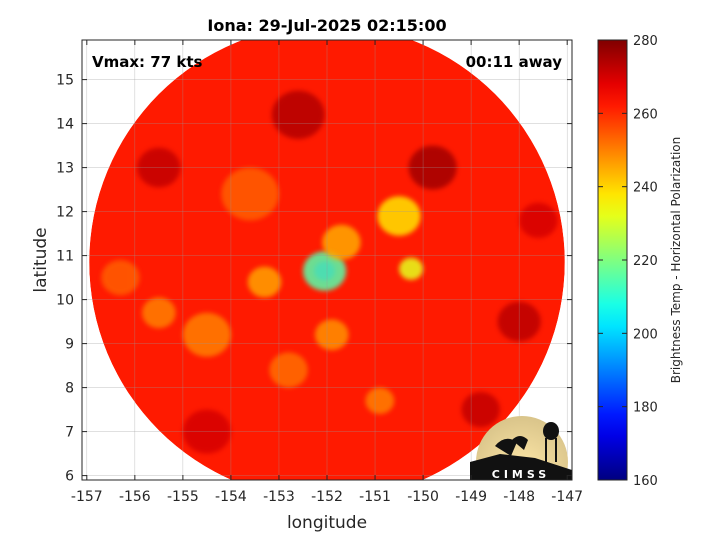 This screenshot has width=720, height=540. Describe the element at coordinates (514, 62) in the screenshot. I see `time-away-label: 00:11 away` at that location.